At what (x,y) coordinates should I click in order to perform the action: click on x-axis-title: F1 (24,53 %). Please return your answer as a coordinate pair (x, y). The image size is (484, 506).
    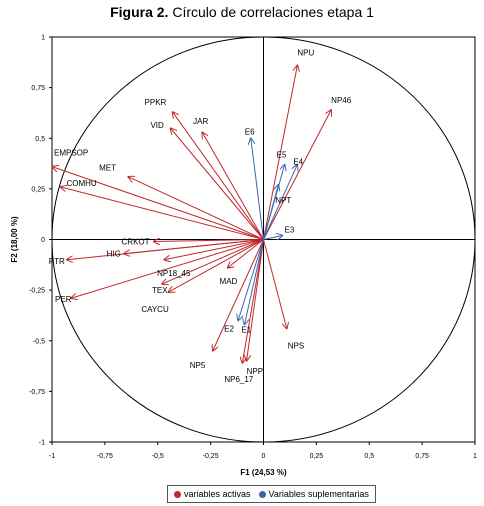
    Looking at the image, I should click on (263, 472).